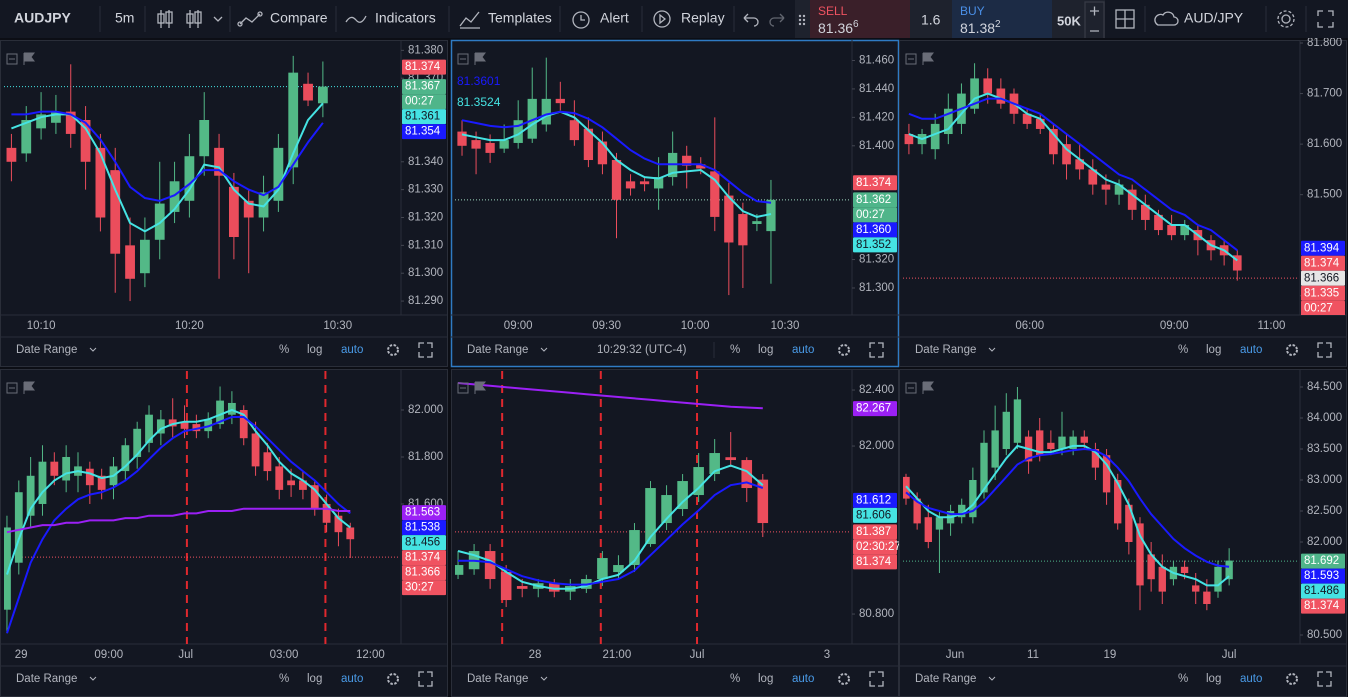  I want to click on quantity-stepper, so click(1094, 19).